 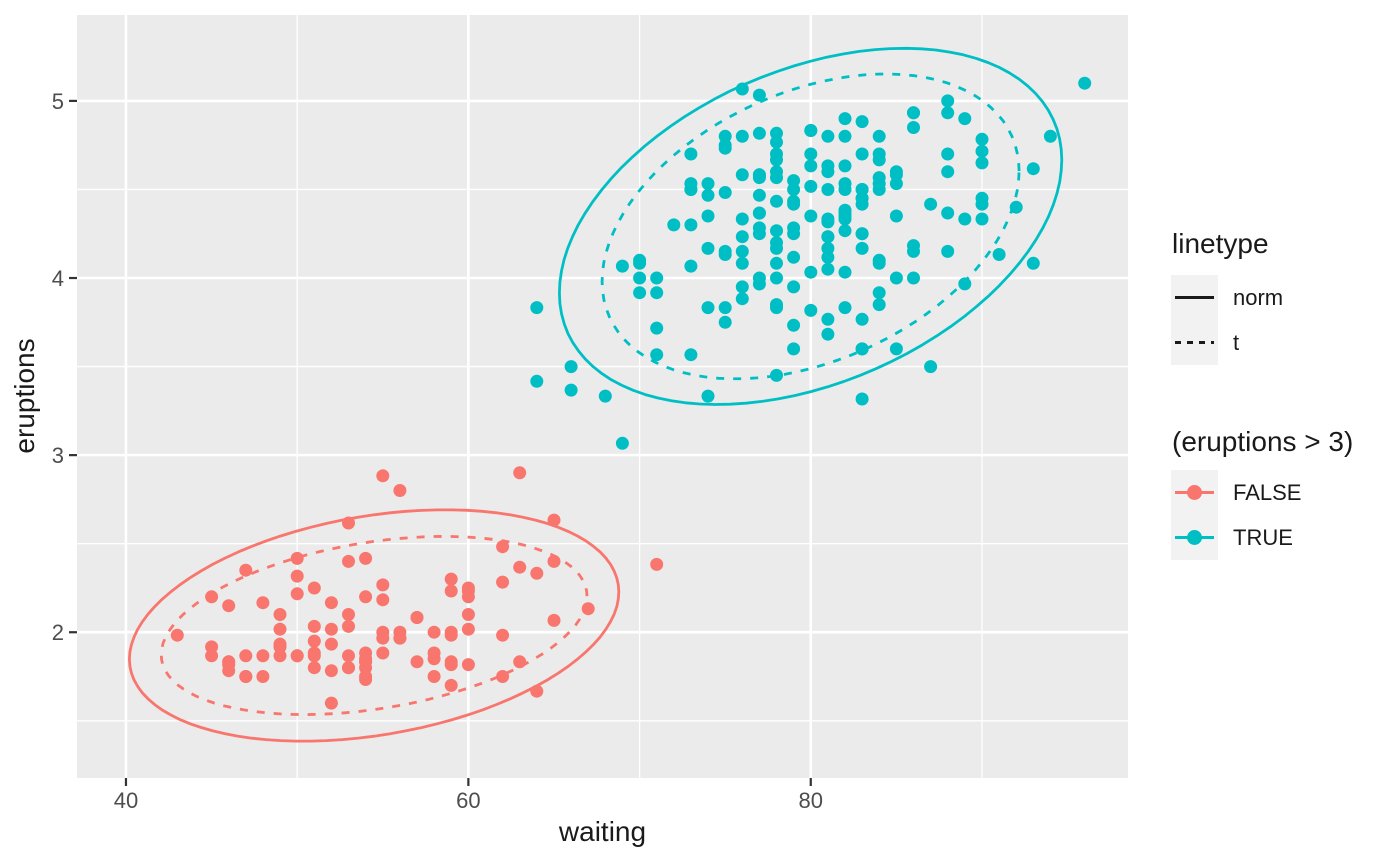 I want to click on false-point-icon, so click(x=1194, y=492).